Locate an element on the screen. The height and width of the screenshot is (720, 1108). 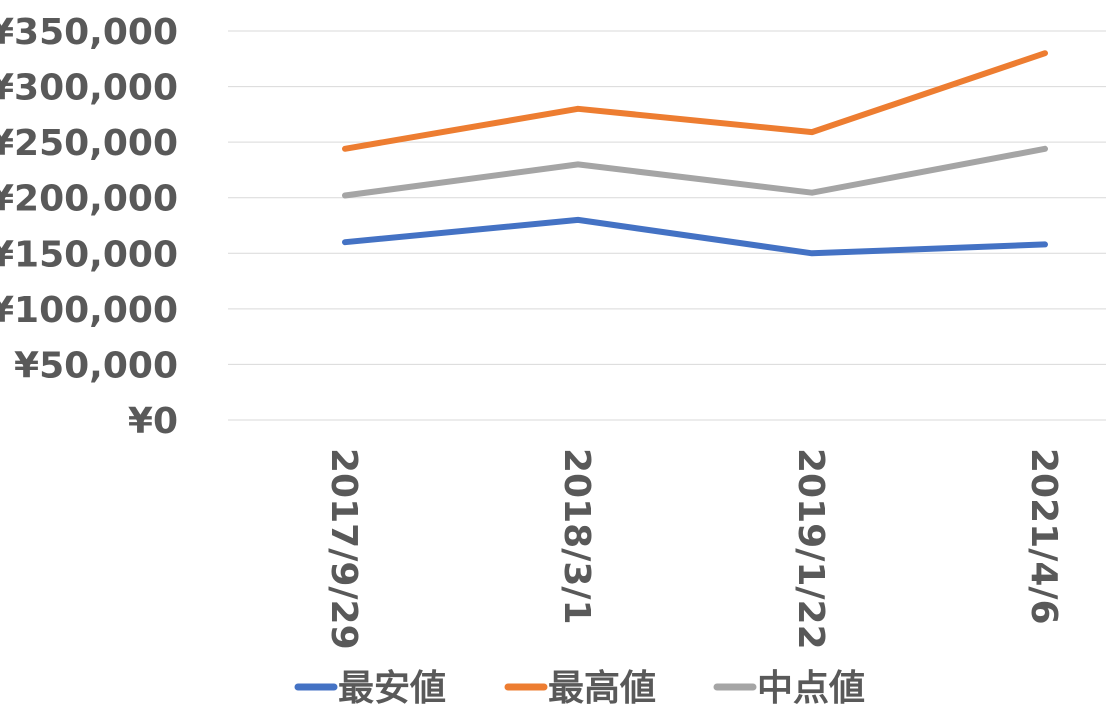
y-tick-label: ¥50,000 is located at coordinates (96, 365).